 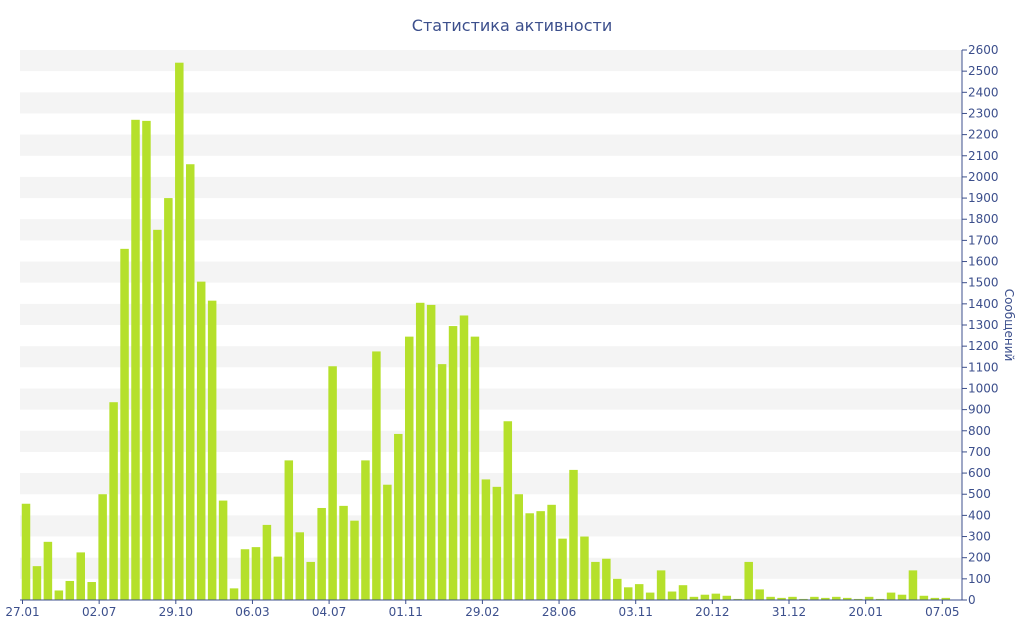 I want to click on x-tick-label: 31.12, so click(x=789, y=612).